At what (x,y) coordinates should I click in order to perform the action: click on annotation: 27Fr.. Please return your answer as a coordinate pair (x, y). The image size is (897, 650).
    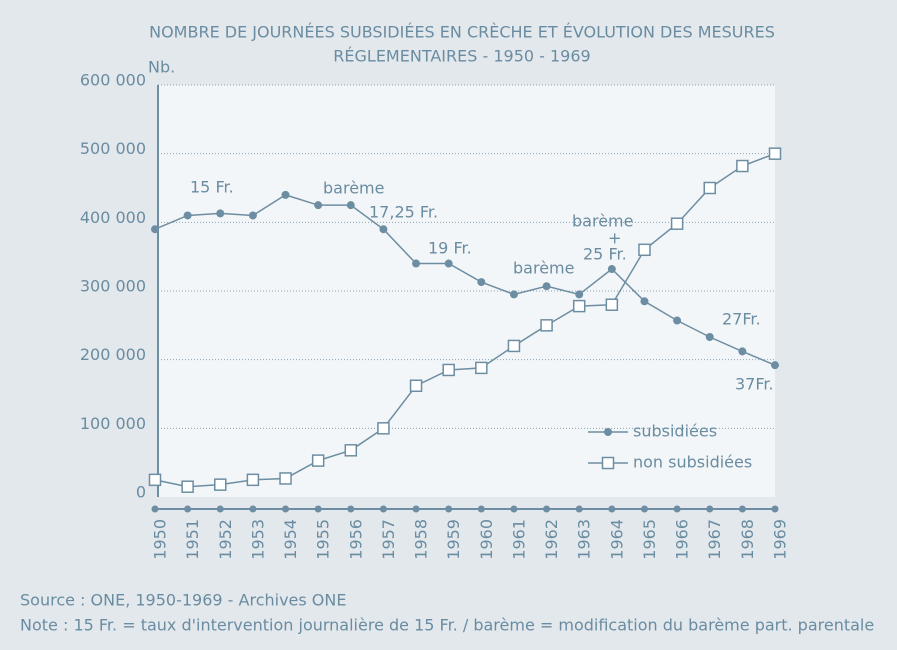
    Looking at the image, I should click on (741, 319).